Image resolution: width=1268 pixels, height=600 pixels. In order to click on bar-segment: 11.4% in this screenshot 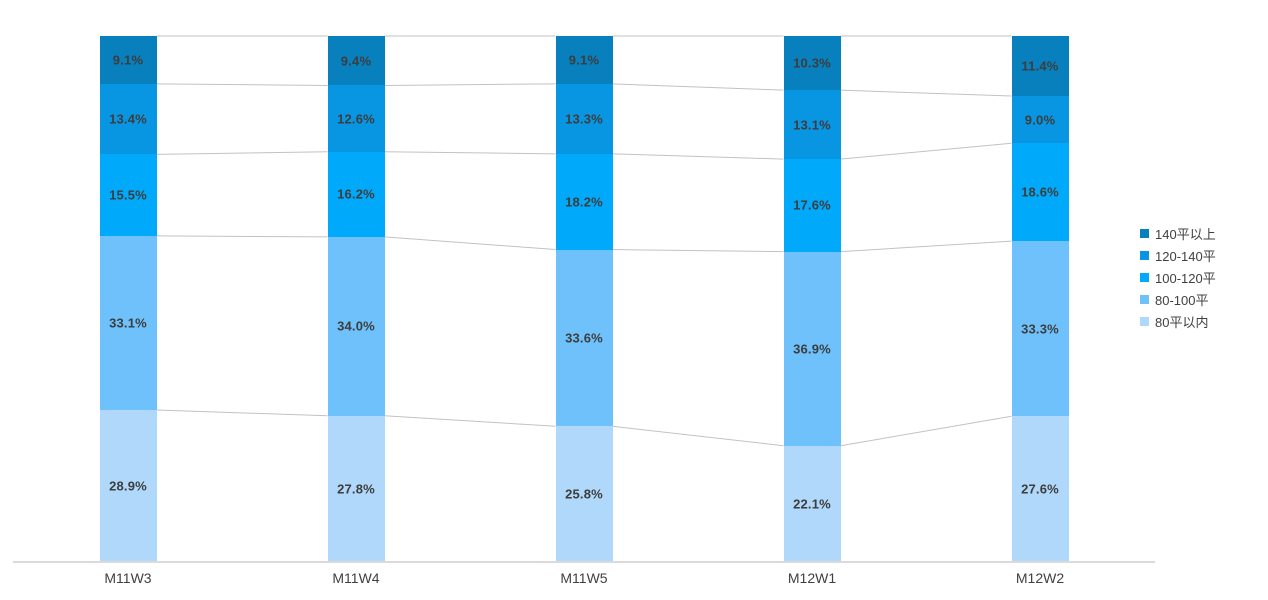, I will do `click(1040, 66)`.